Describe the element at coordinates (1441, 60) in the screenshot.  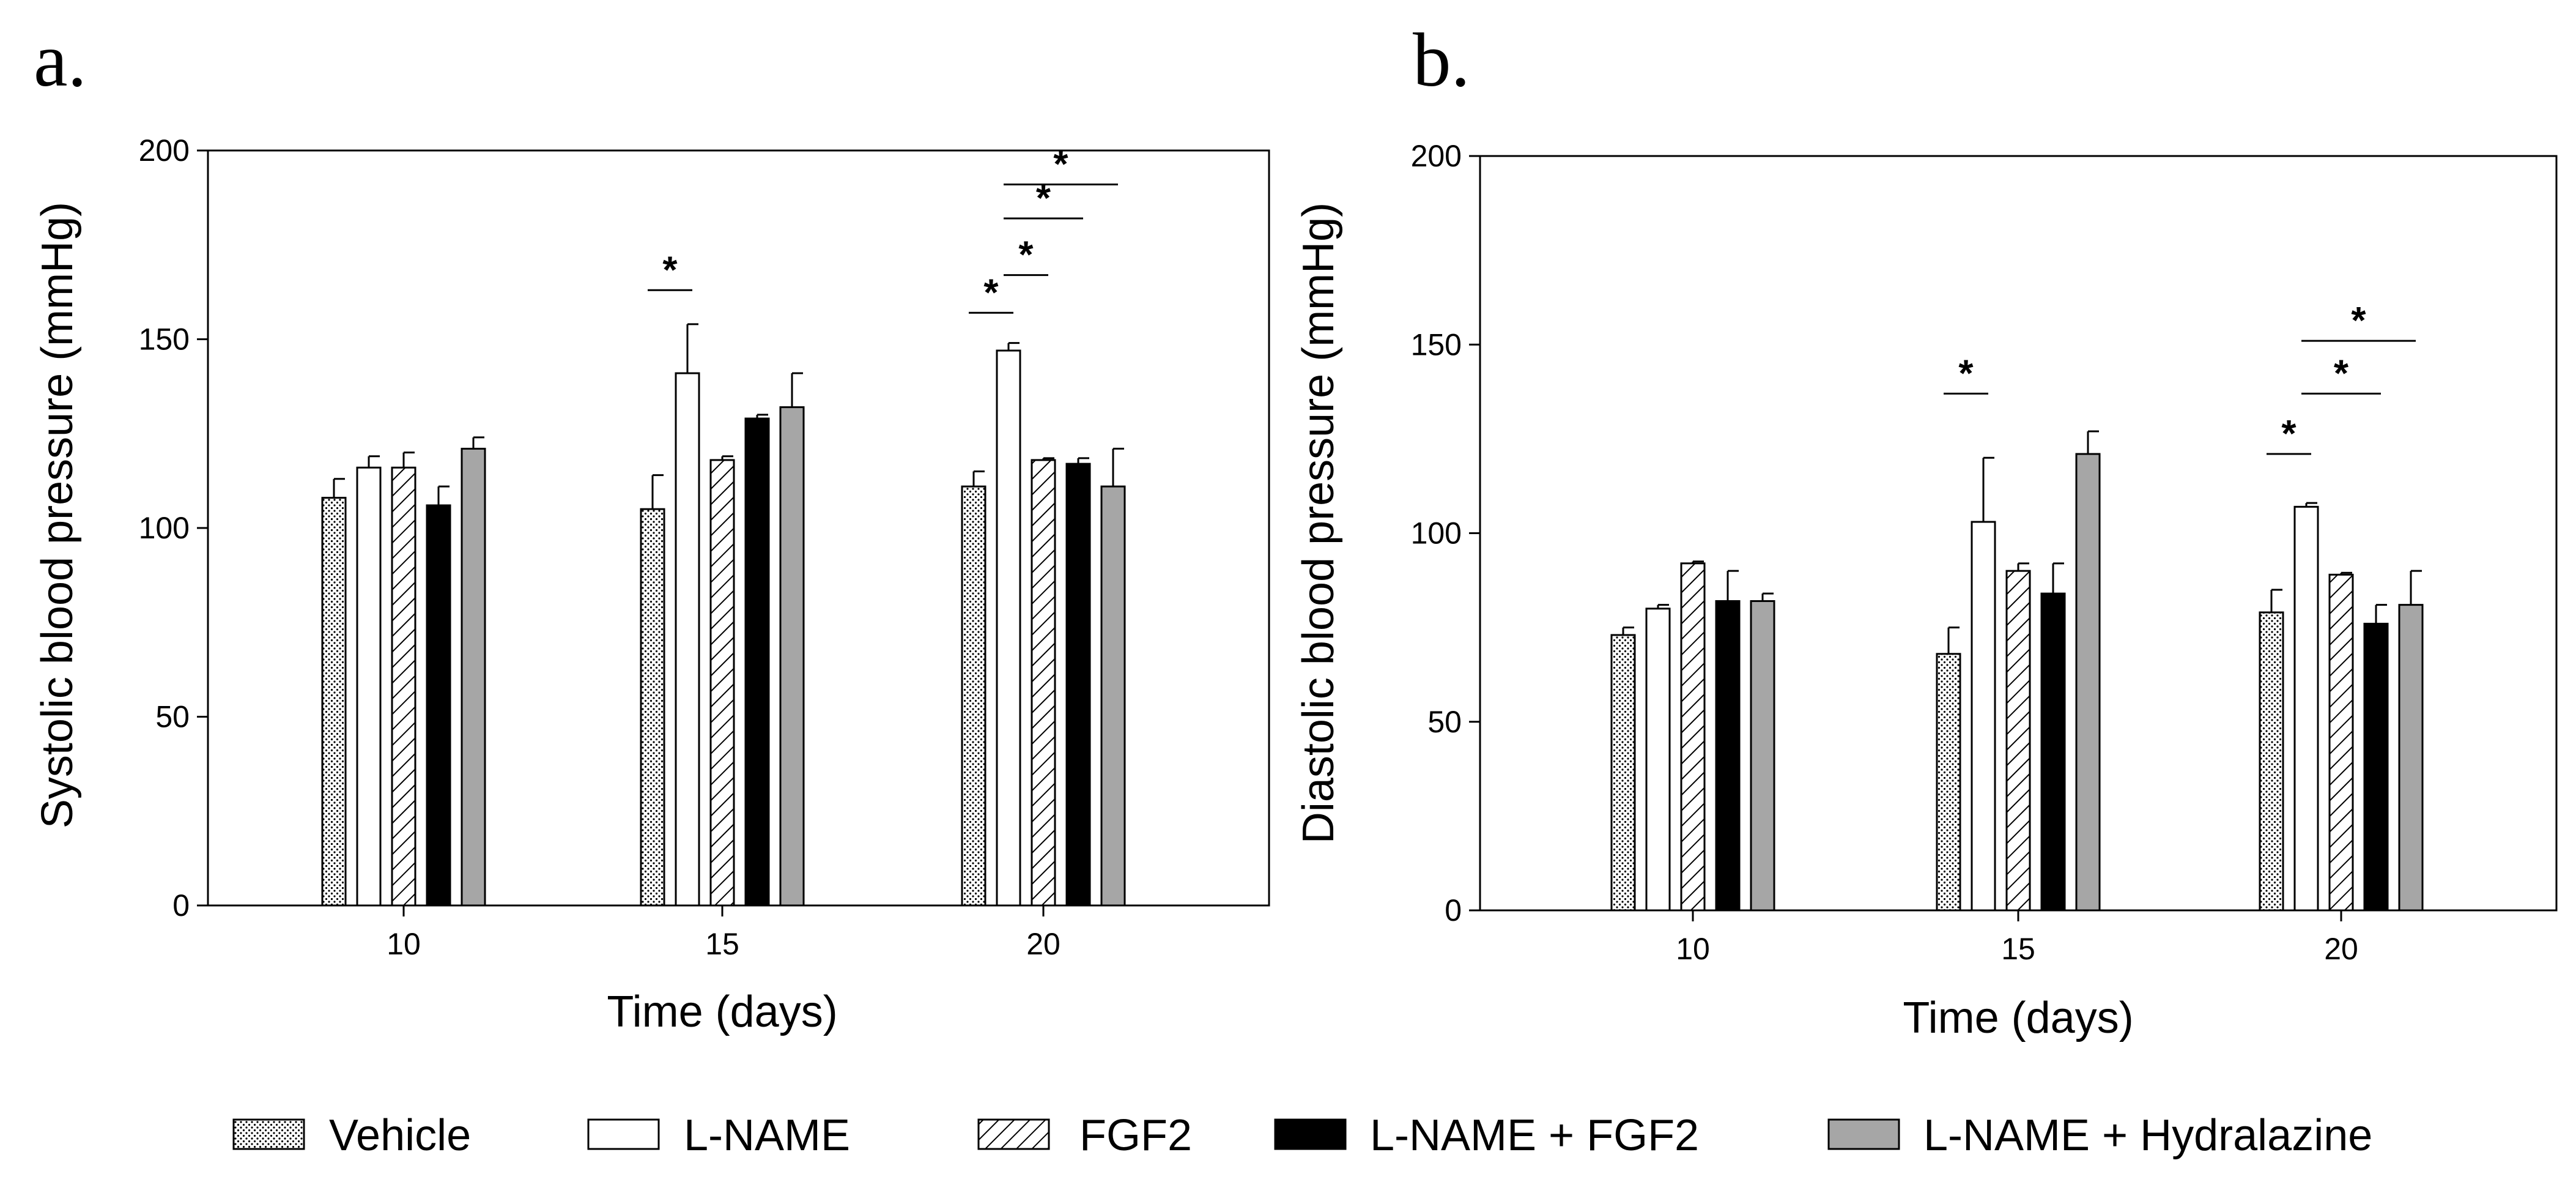
I see `panel-b-label: b.` at that location.